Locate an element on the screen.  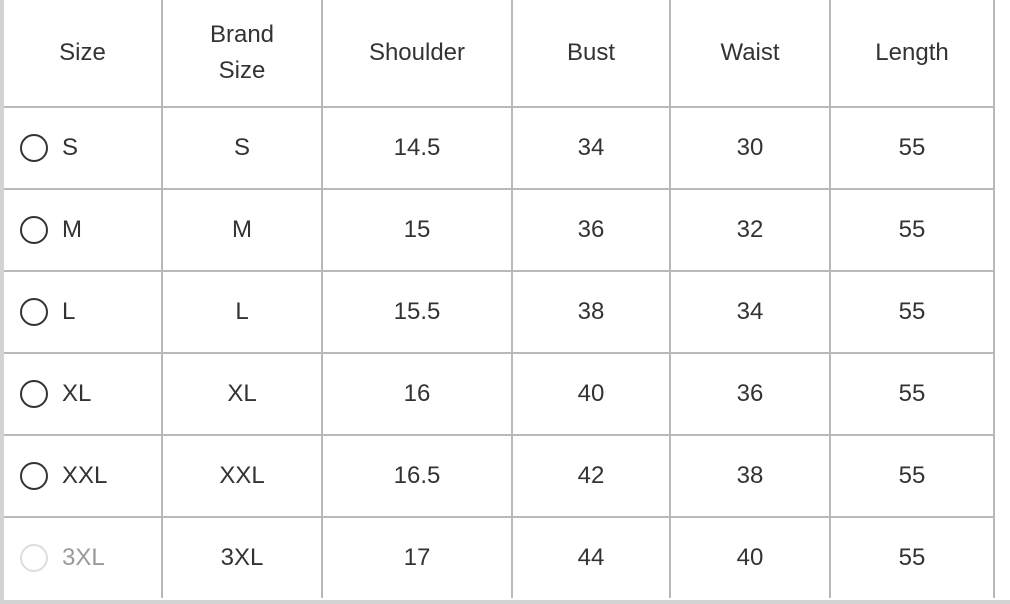
size-cell: 3XL is located at coordinates (83, 557).